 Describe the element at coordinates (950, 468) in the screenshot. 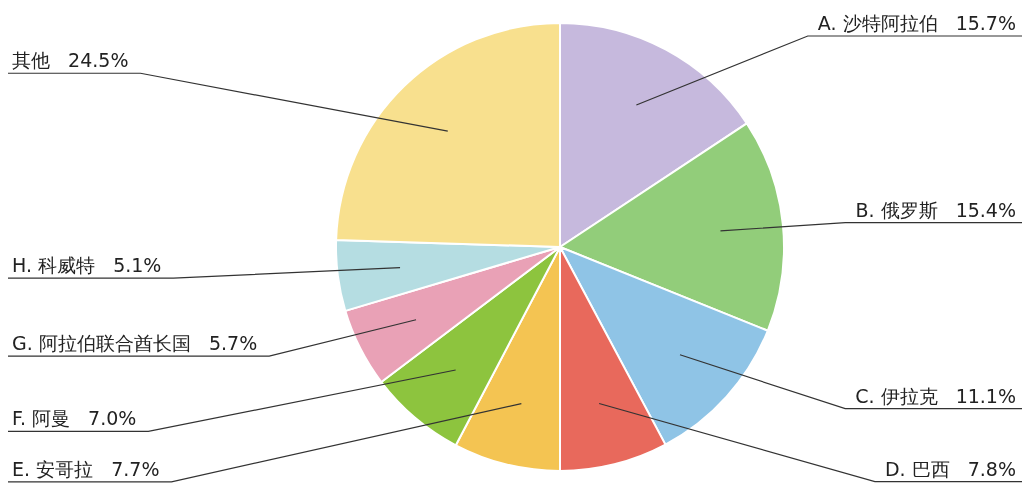

I see `slice-label: D. 巴西 7.8%` at that location.